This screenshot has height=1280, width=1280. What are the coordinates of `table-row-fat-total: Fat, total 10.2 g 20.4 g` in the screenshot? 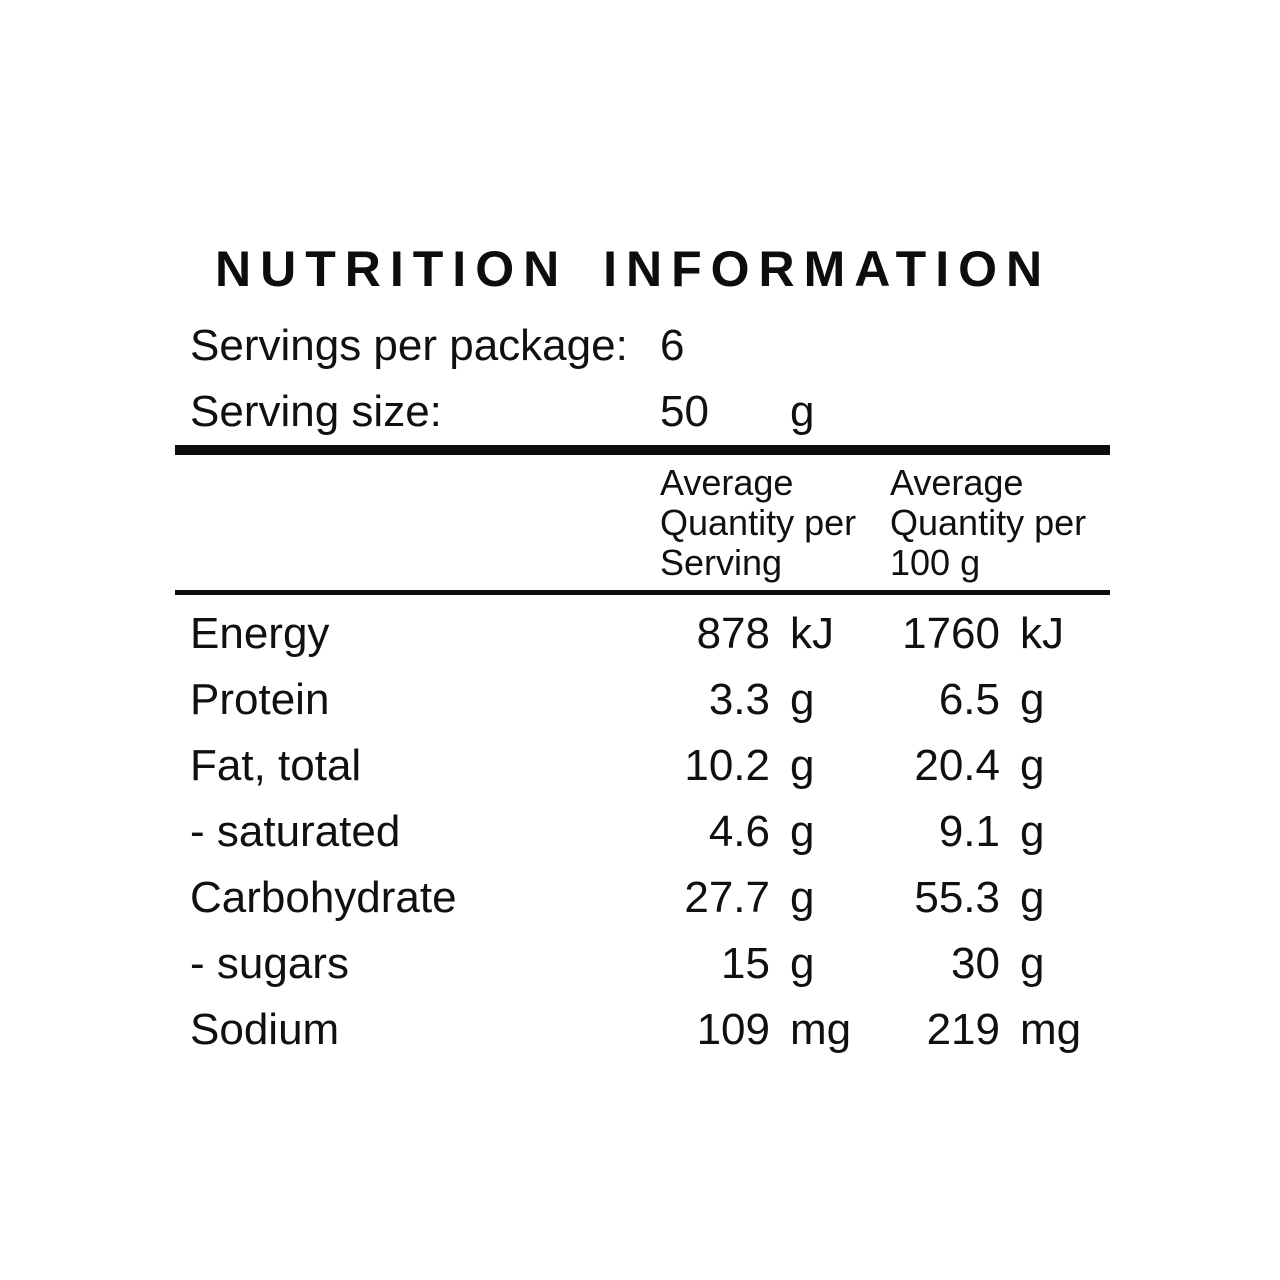 It's located at (642, 766).